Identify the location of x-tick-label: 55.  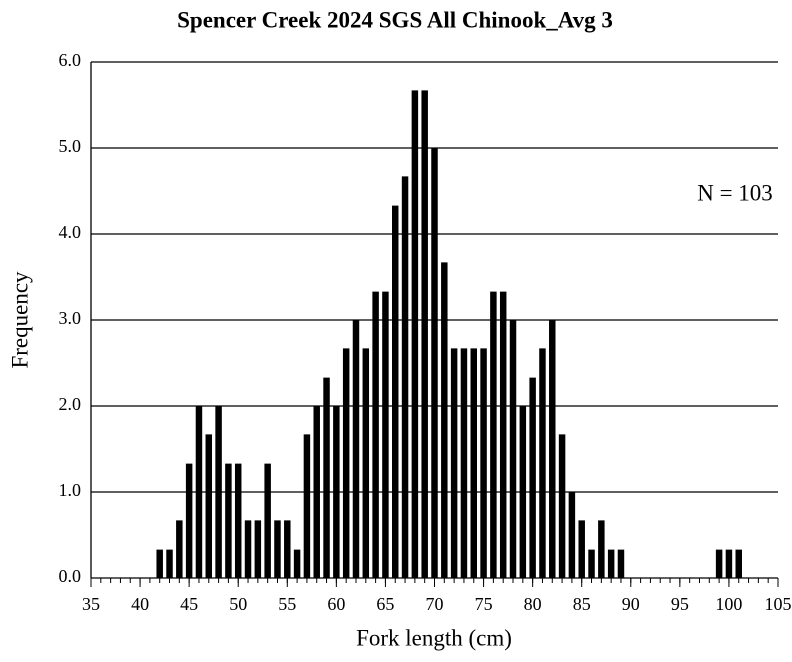
(287, 604).